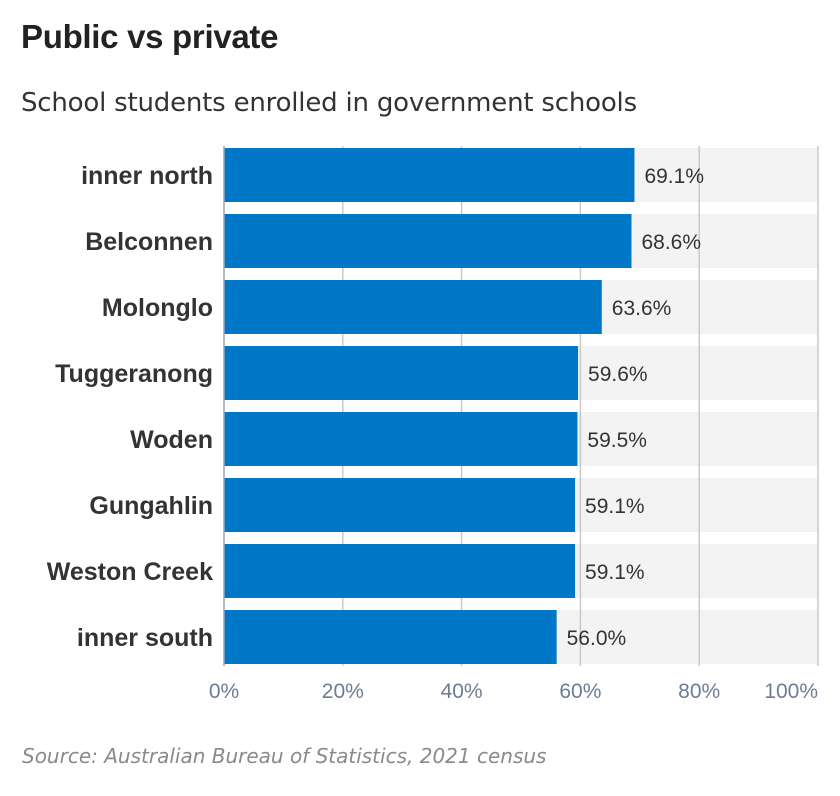 This screenshot has height=796, width=840. What do you see at coordinates (671, 242) in the screenshot?
I see `data-label: 68.6%` at bounding box center [671, 242].